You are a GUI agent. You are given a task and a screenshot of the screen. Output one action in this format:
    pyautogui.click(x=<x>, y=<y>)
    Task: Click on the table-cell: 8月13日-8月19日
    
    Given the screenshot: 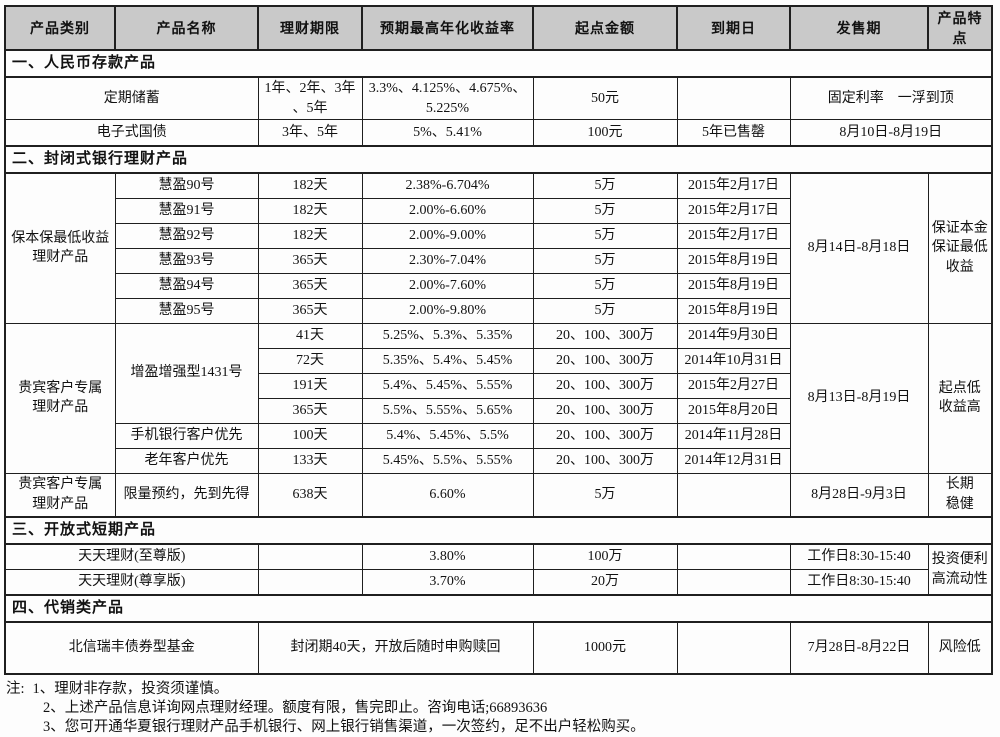 What is the action you would take?
    pyautogui.click(x=859, y=398)
    